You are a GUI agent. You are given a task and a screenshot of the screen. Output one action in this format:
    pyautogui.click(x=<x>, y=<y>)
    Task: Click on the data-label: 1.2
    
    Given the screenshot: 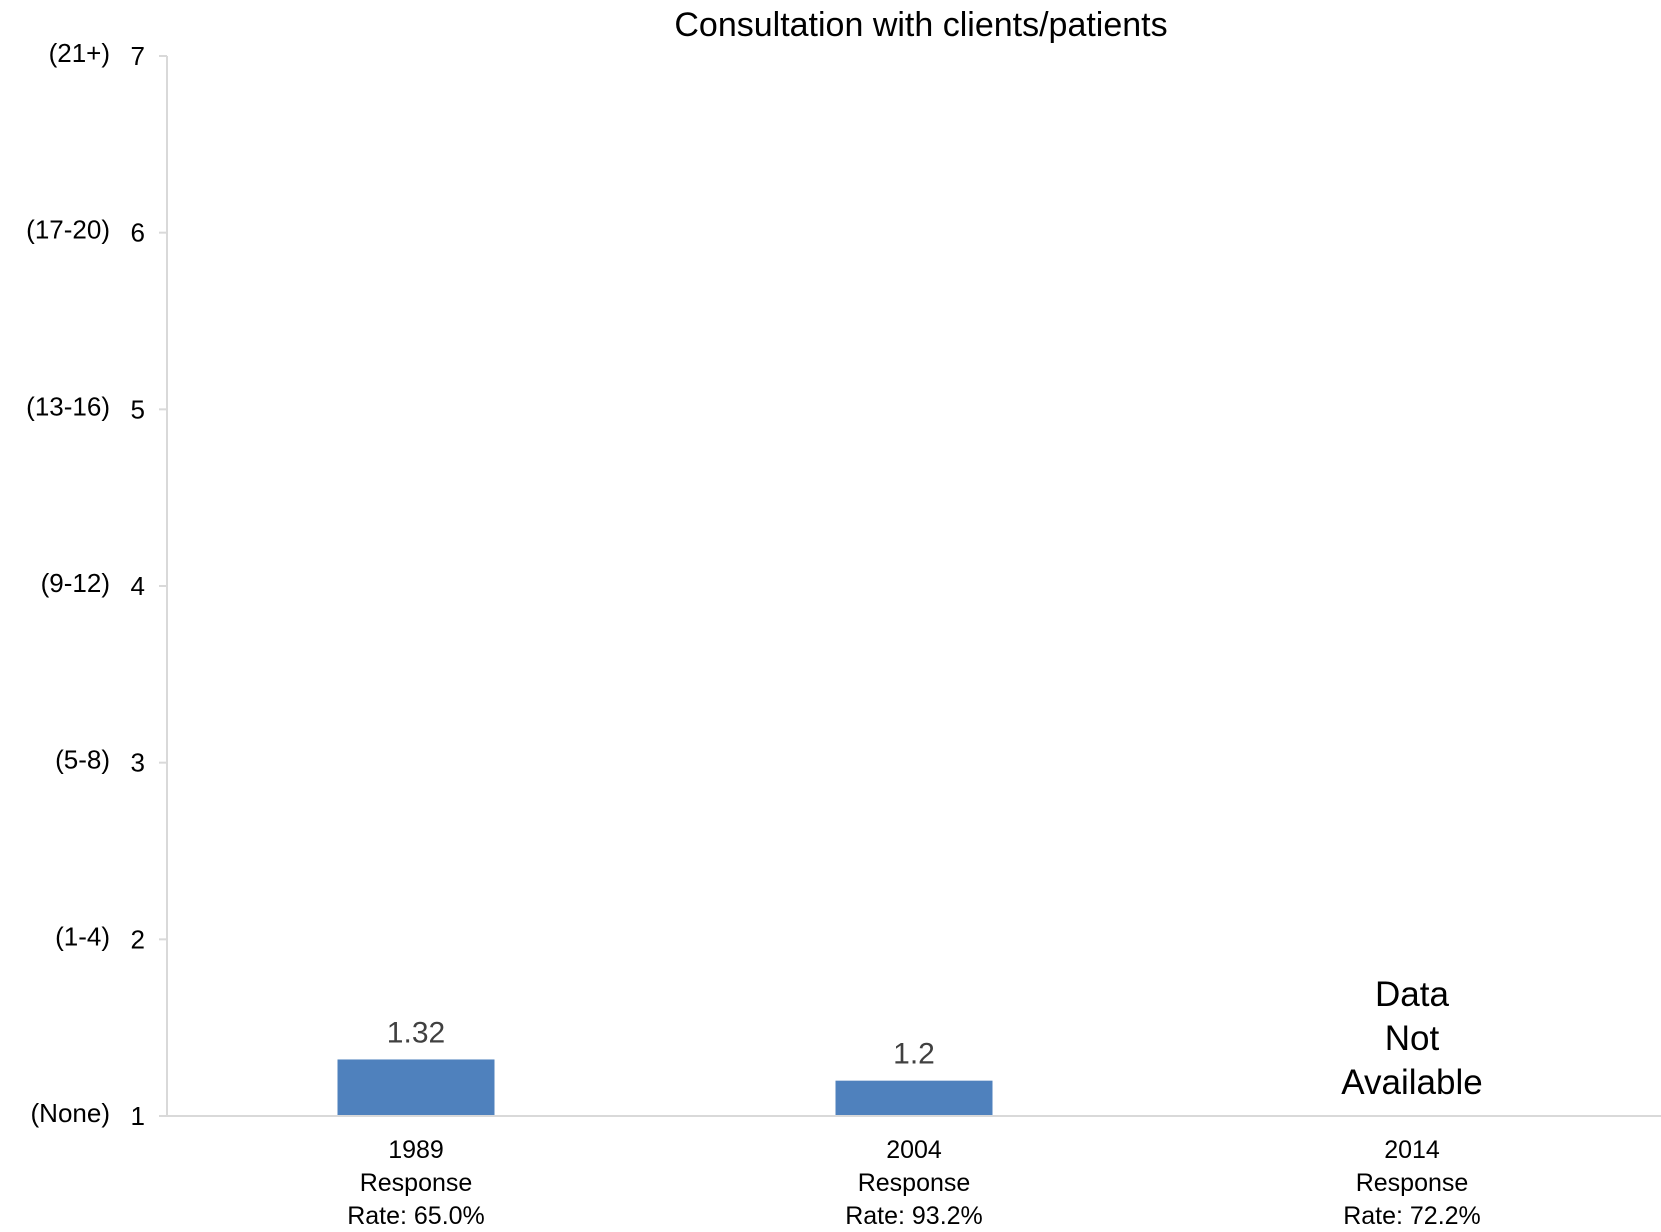 What is the action you would take?
    pyautogui.click(x=914, y=1054)
    